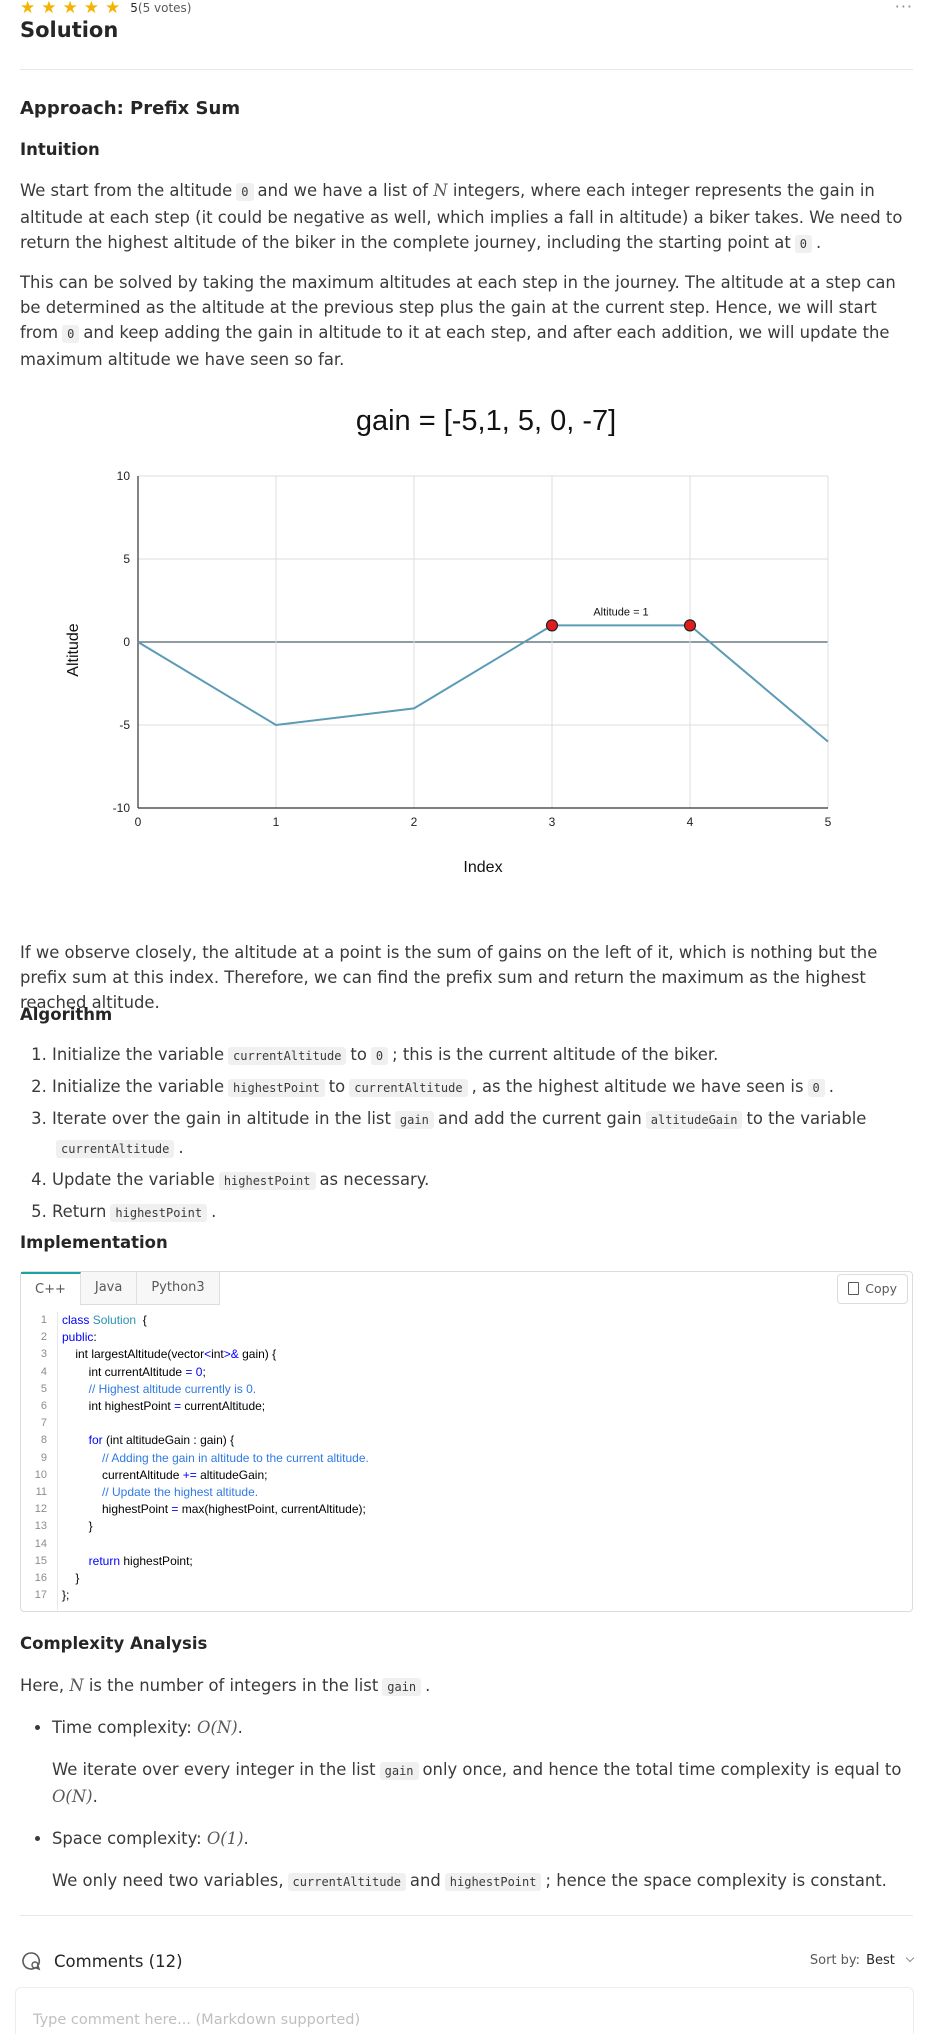 The height and width of the screenshot is (2034, 933). I want to click on line-number: 4, so click(43, 1371).